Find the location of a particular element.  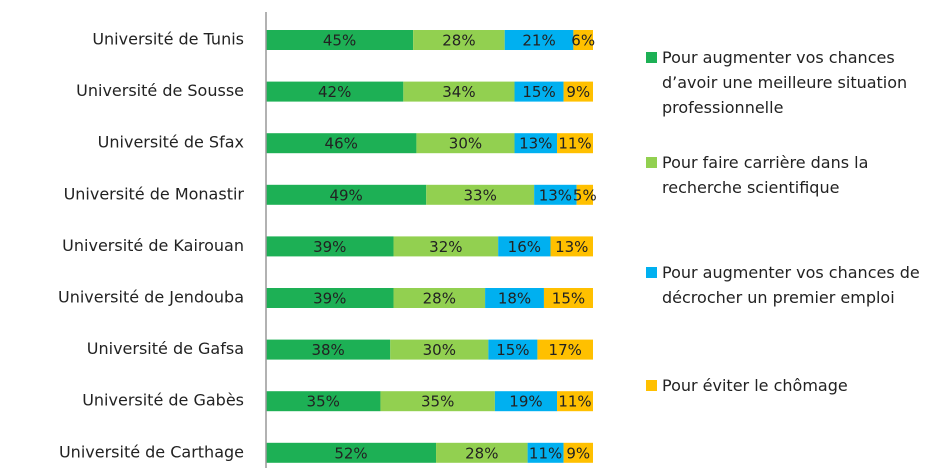

data-label: 18% is located at coordinates (514, 299).